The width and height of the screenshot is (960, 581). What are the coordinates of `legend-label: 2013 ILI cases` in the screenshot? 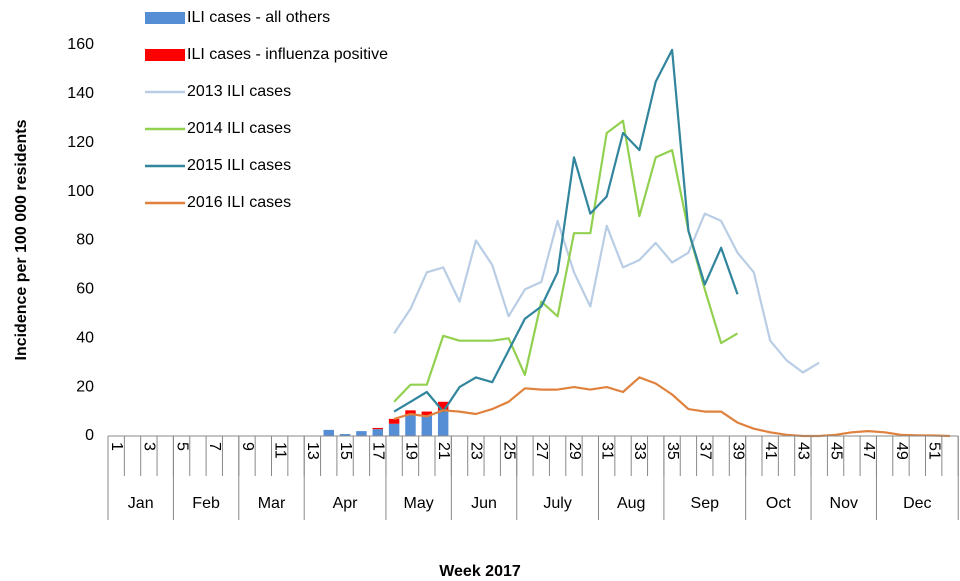 It's located at (239, 91).